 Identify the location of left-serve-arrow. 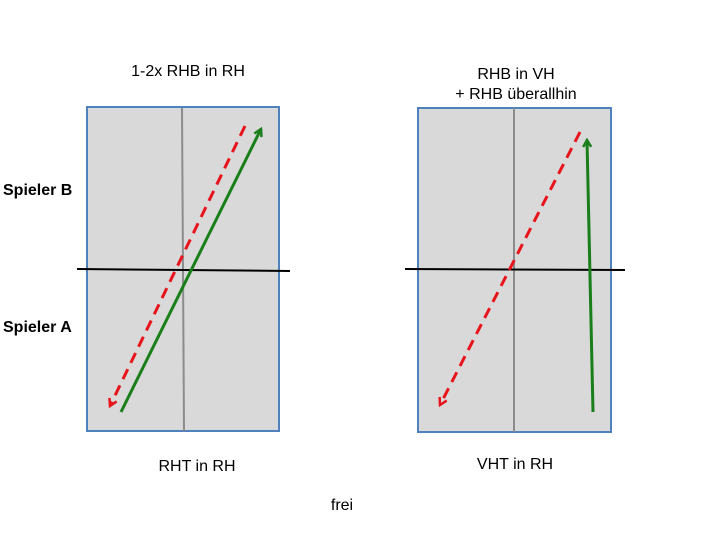
(190, 271).